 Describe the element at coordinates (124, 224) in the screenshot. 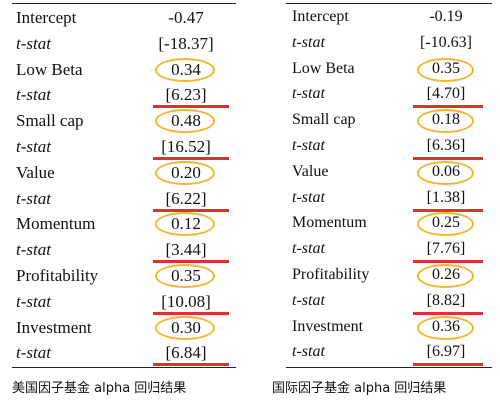

I see `coef-row: Momentum 0.12` at that location.